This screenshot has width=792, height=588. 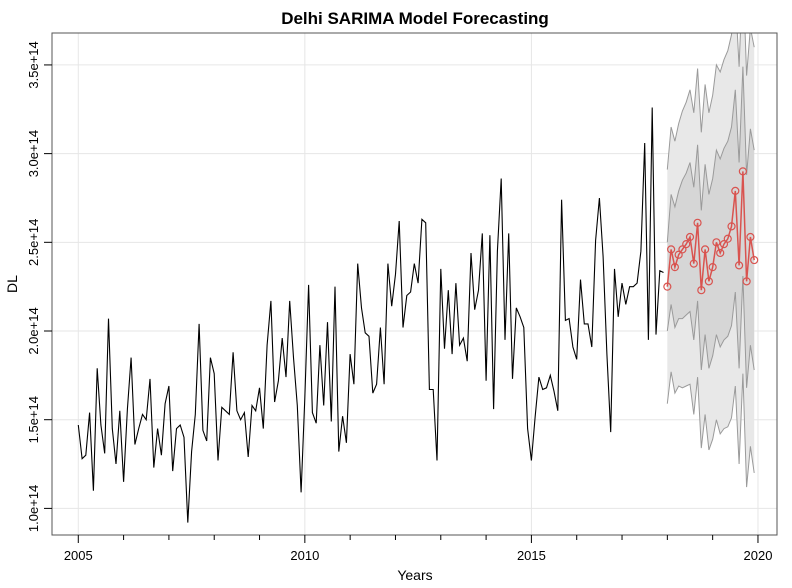 What do you see at coordinates (418, 549) in the screenshot?
I see `x-axis: 2005 2010 2015 2020` at bounding box center [418, 549].